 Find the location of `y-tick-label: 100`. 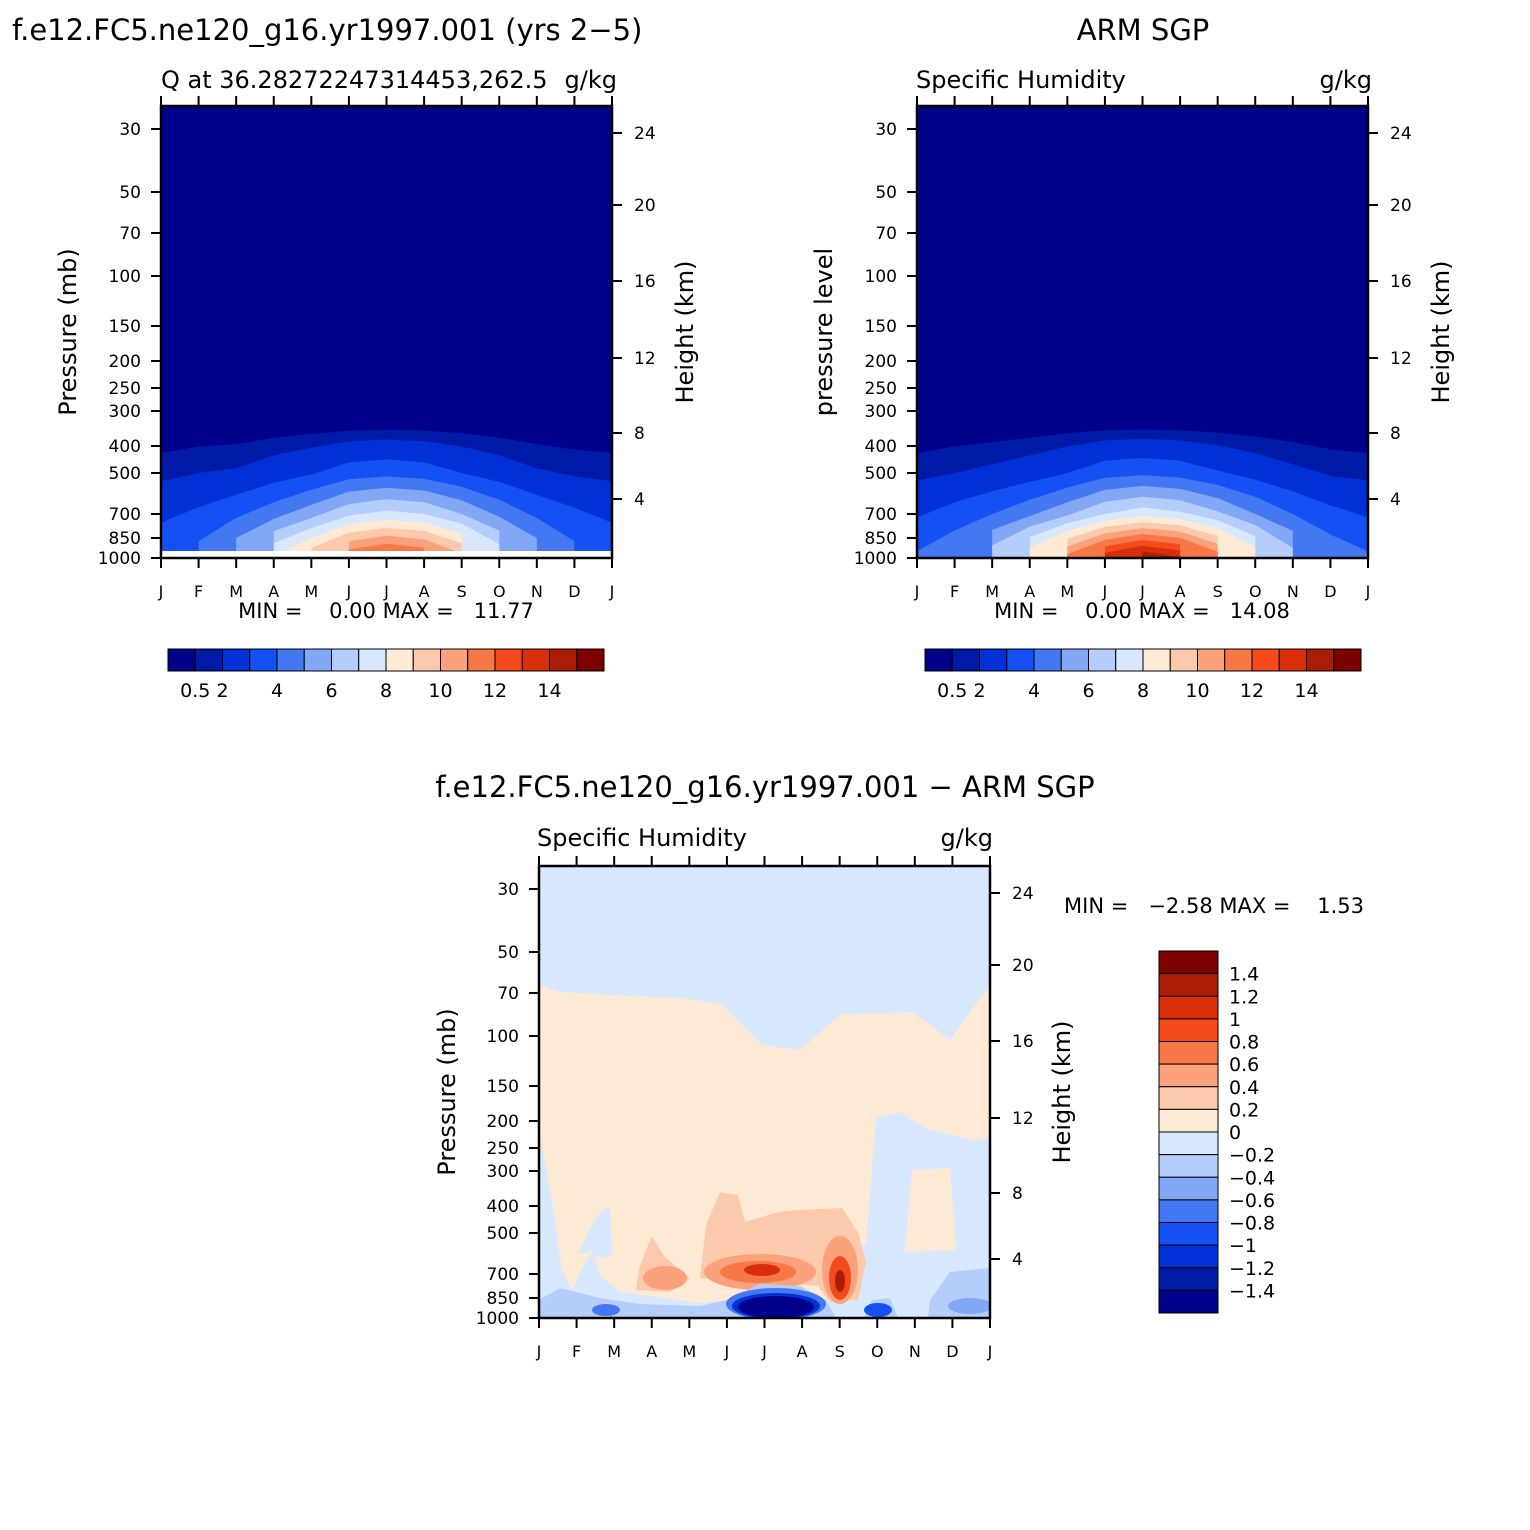

y-tick-label: 100 is located at coordinates (881, 277).